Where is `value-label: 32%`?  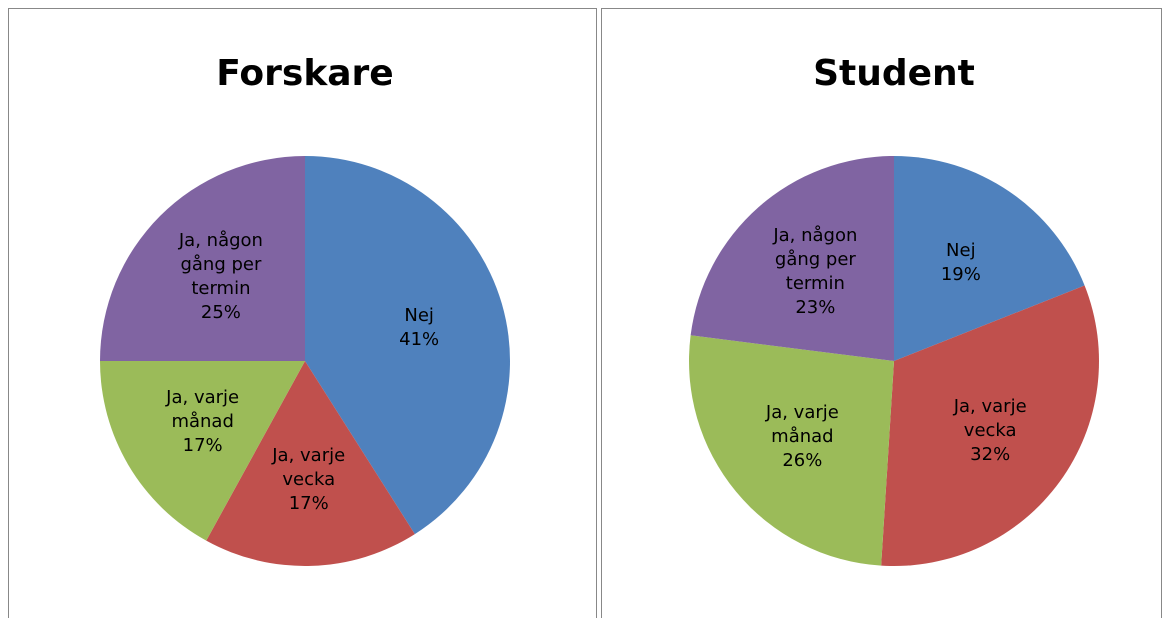
value-label: 32% is located at coordinates (990, 454).